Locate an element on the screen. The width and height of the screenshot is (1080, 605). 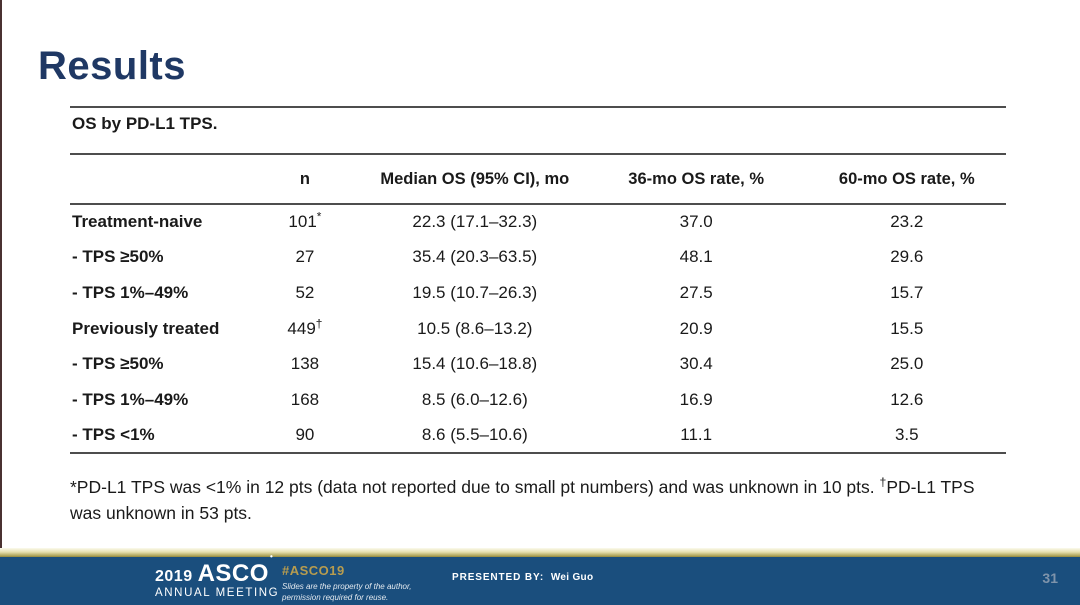
footer-gold-strip is located at coordinates (540, 552).